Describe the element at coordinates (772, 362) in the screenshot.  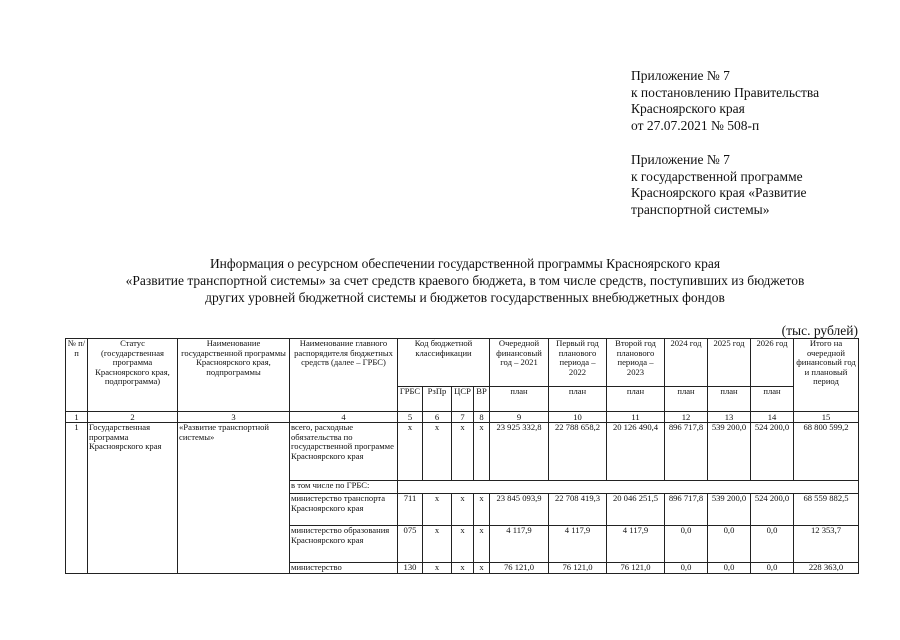
I see `col-year: 2026 год` at that location.